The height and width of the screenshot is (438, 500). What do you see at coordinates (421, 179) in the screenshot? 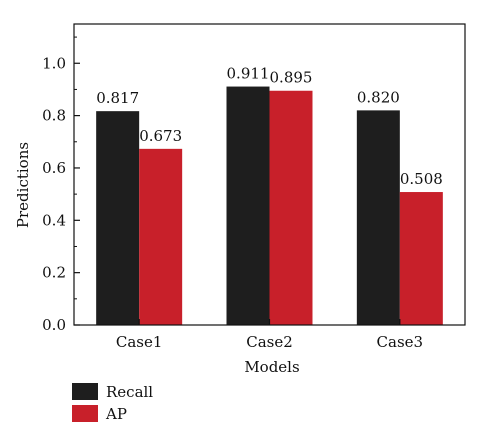
I see `data-label: 0.508` at bounding box center [421, 179].